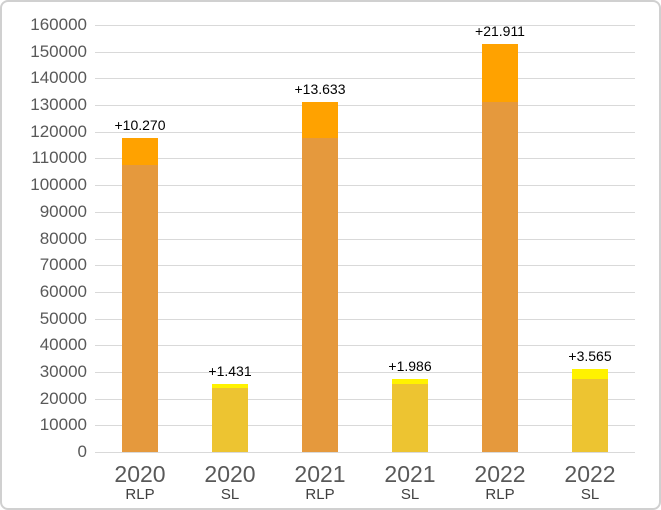 The width and height of the screenshot is (661, 510). I want to click on bar-2021-sl-base, so click(410, 418).